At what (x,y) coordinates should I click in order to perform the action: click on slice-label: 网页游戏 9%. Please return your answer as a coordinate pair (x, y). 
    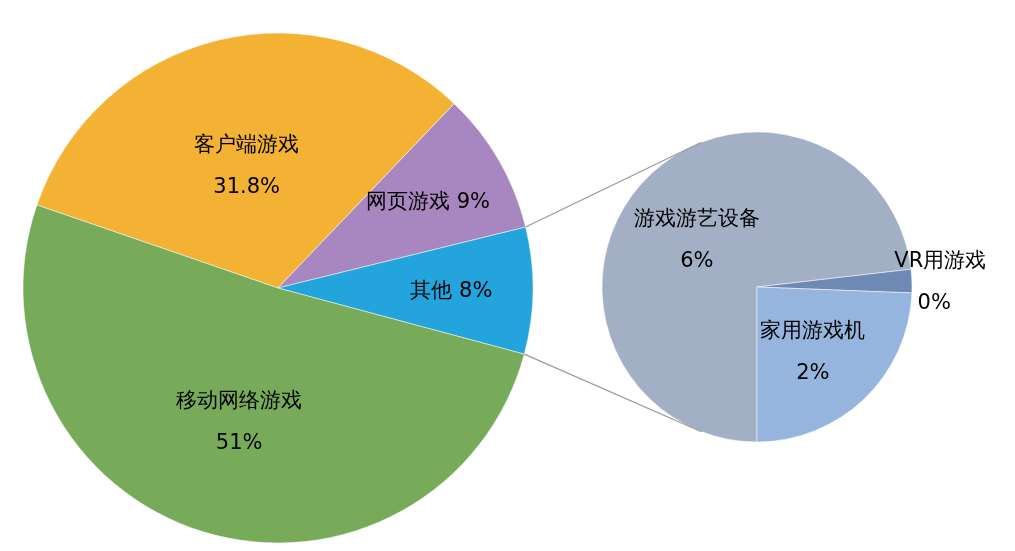
    Looking at the image, I should click on (428, 201).